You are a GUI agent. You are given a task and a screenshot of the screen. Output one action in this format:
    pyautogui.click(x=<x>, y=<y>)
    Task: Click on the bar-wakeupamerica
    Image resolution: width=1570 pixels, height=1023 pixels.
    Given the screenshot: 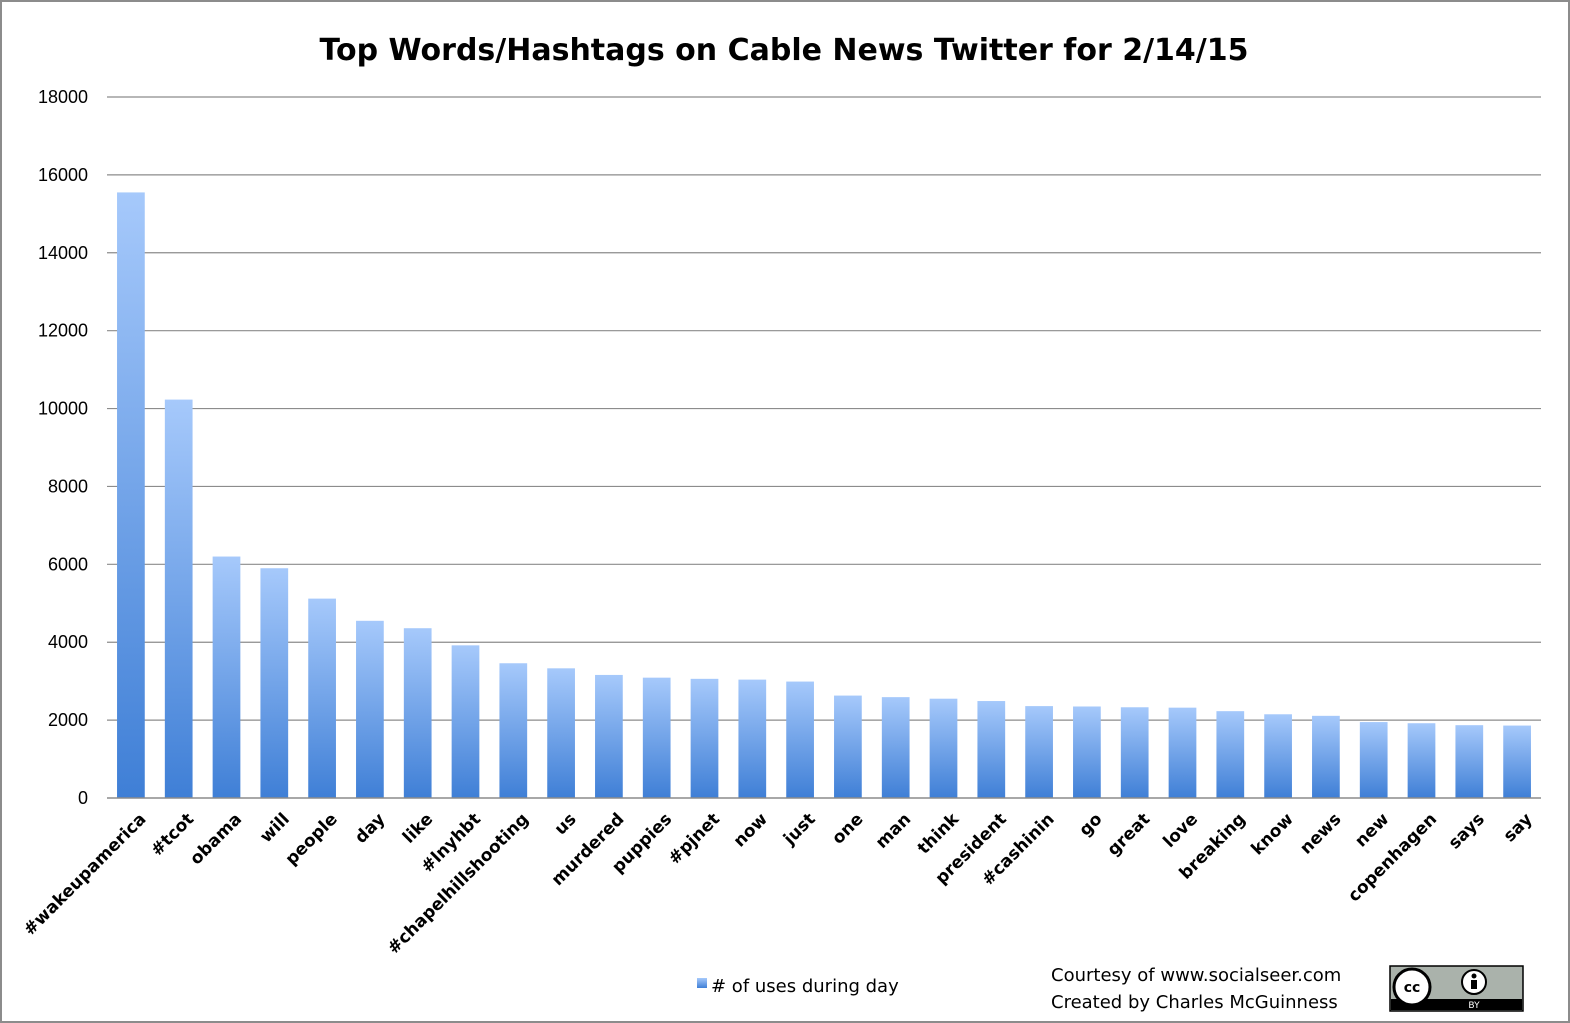 What is the action you would take?
    pyautogui.click(x=131, y=495)
    